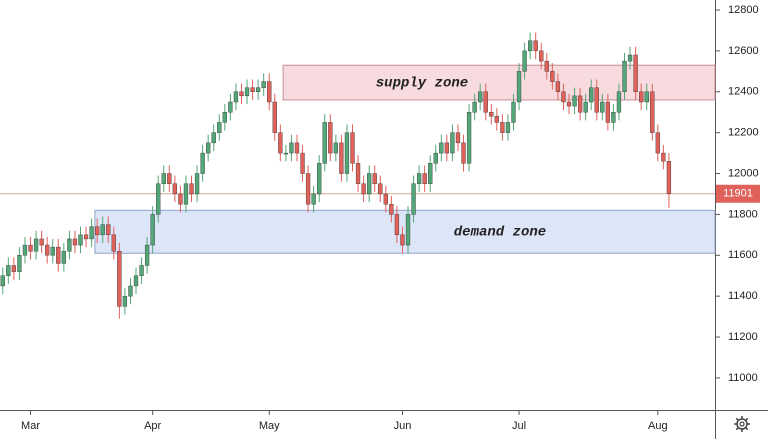 Image resolution: width=768 pixels, height=439 pixels. I want to click on settings-icon, so click(742, 424).